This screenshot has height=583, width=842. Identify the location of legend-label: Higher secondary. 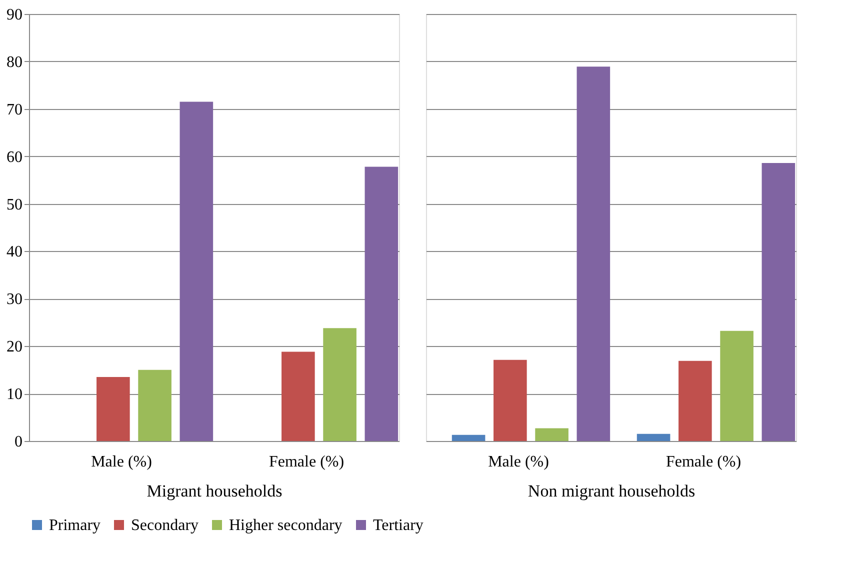
(285, 525).